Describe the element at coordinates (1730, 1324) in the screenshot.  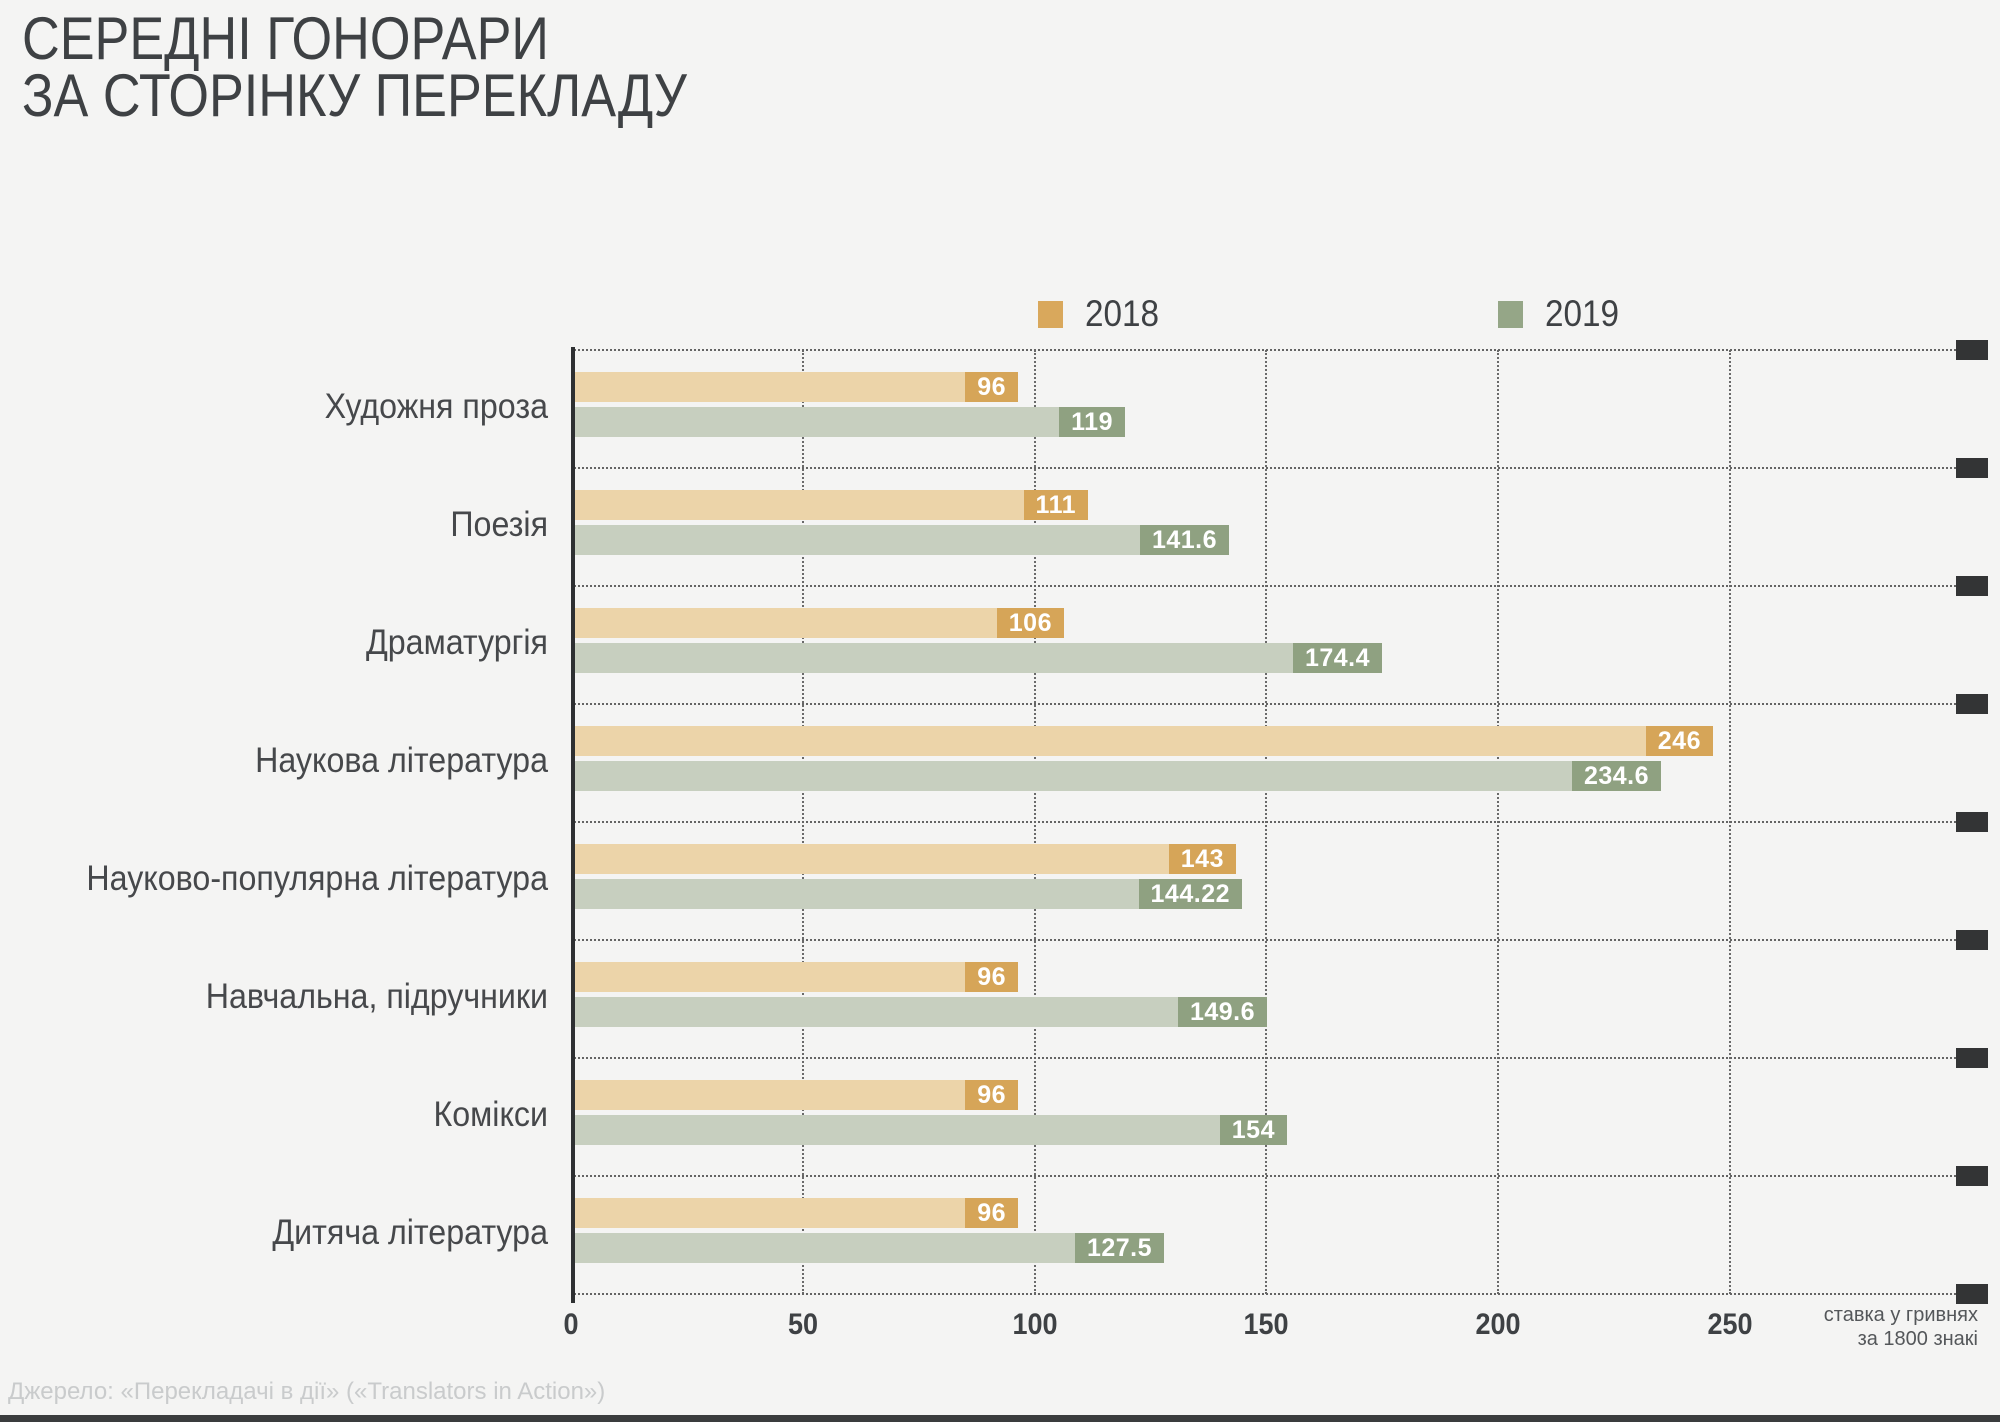
I see `x-tick-label: 250` at that location.